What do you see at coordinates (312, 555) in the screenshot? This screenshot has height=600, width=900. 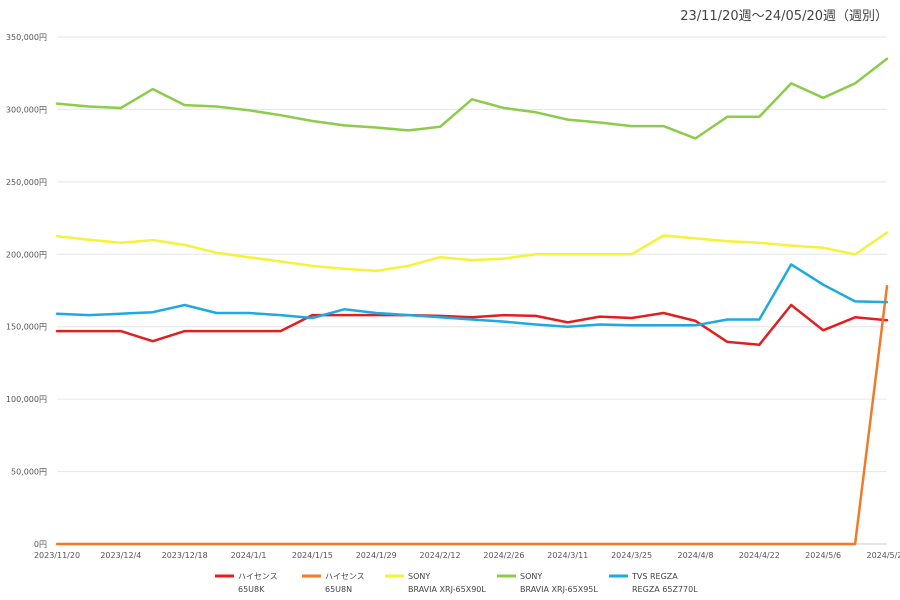 I see `x-tick-label: 2024/1/15` at bounding box center [312, 555].